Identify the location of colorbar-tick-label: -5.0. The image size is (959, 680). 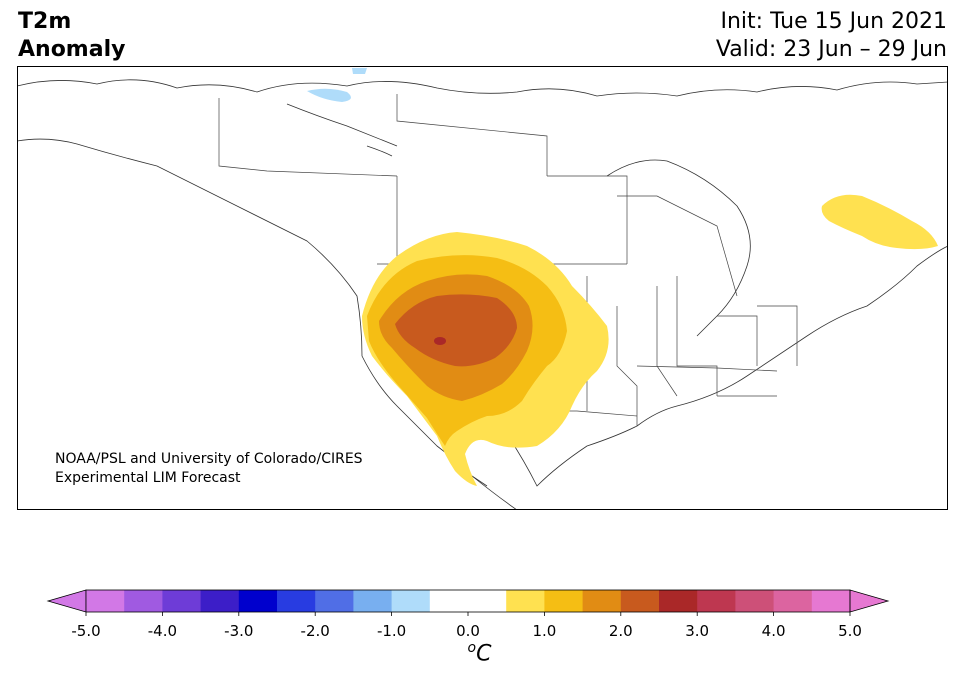
(86, 631).